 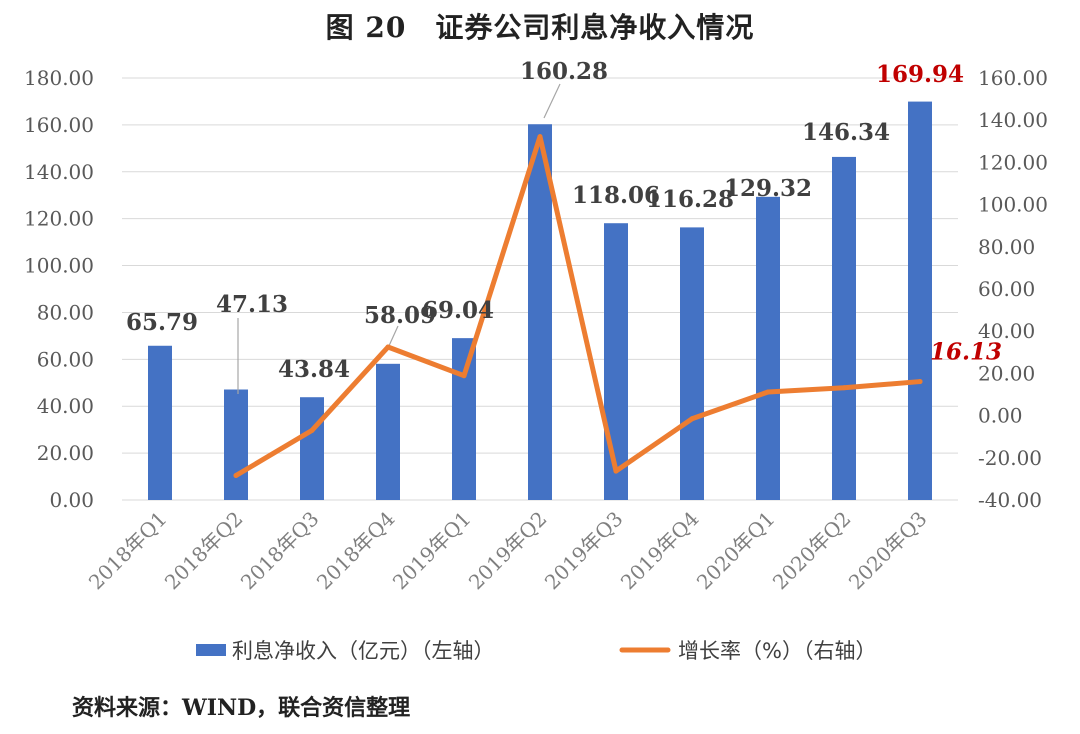 I want to click on bar-data-label: 65.79, so click(x=162, y=322).